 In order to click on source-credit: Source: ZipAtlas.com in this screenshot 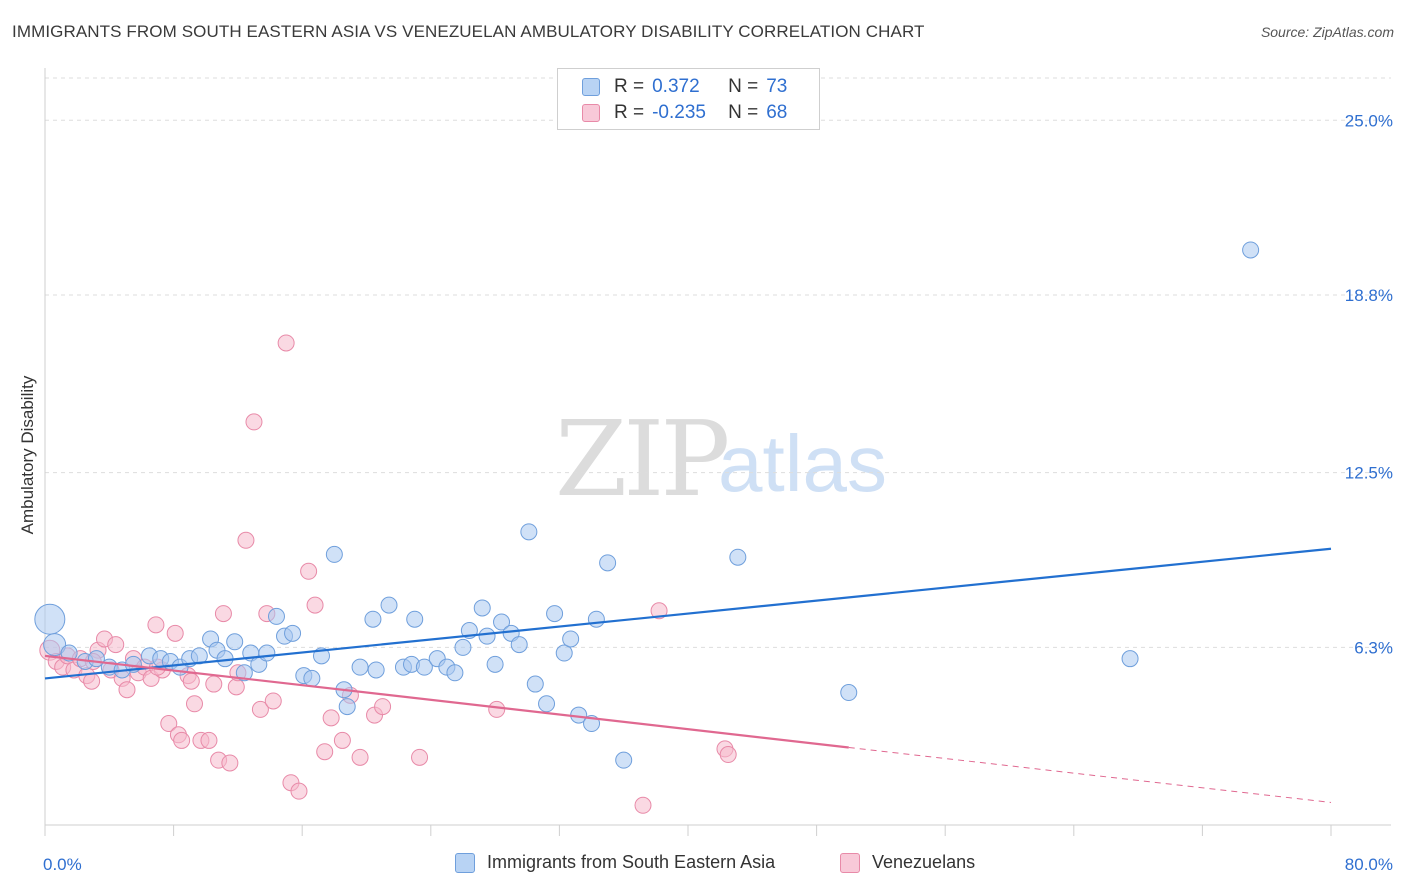, I will do `click(1327, 32)`.